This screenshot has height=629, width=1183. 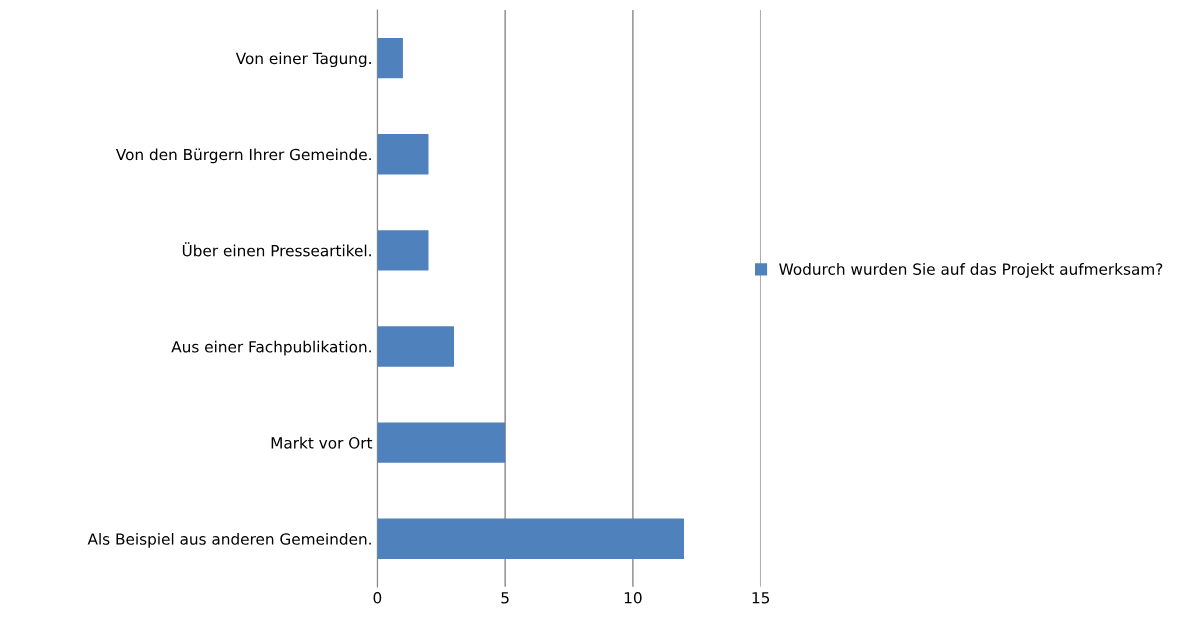 I want to click on x-tick-label: 15, so click(x=761, y=598).